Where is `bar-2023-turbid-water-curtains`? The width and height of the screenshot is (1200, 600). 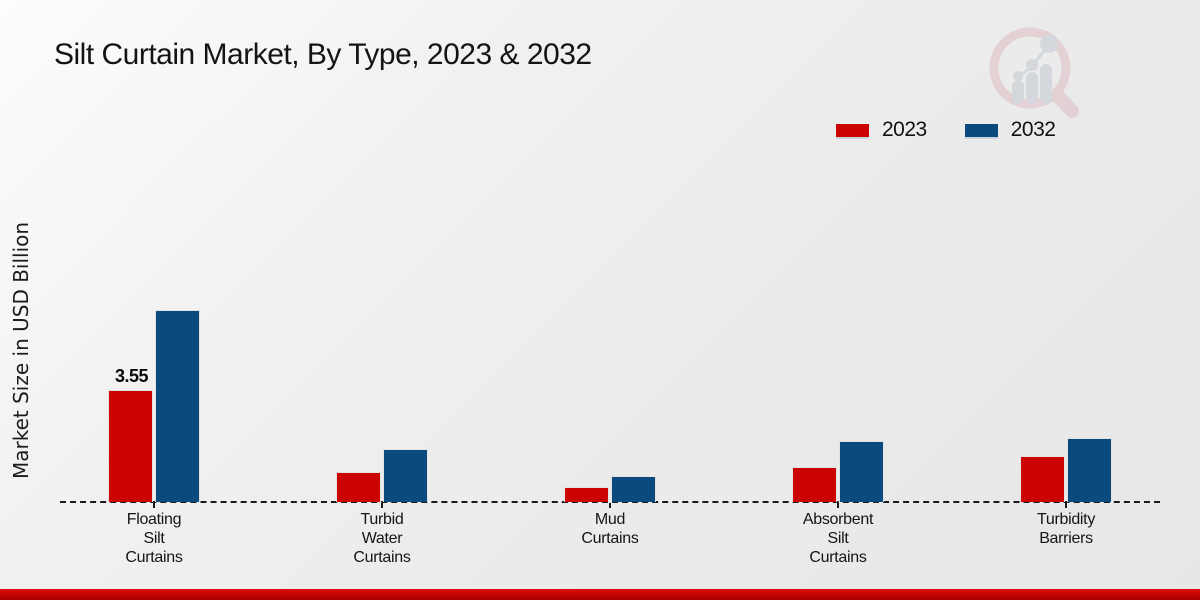 bar-2023-turbid-water-curtains is located at coordinates (358, 487).